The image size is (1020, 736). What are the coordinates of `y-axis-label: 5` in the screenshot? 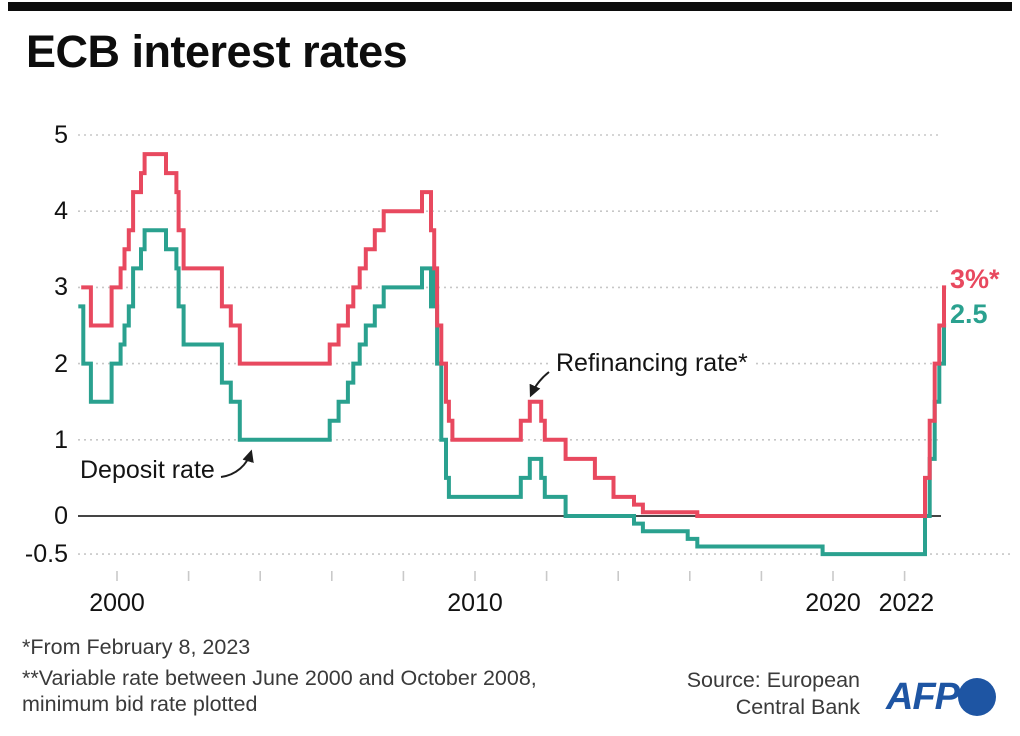 It's located at (61, 135).